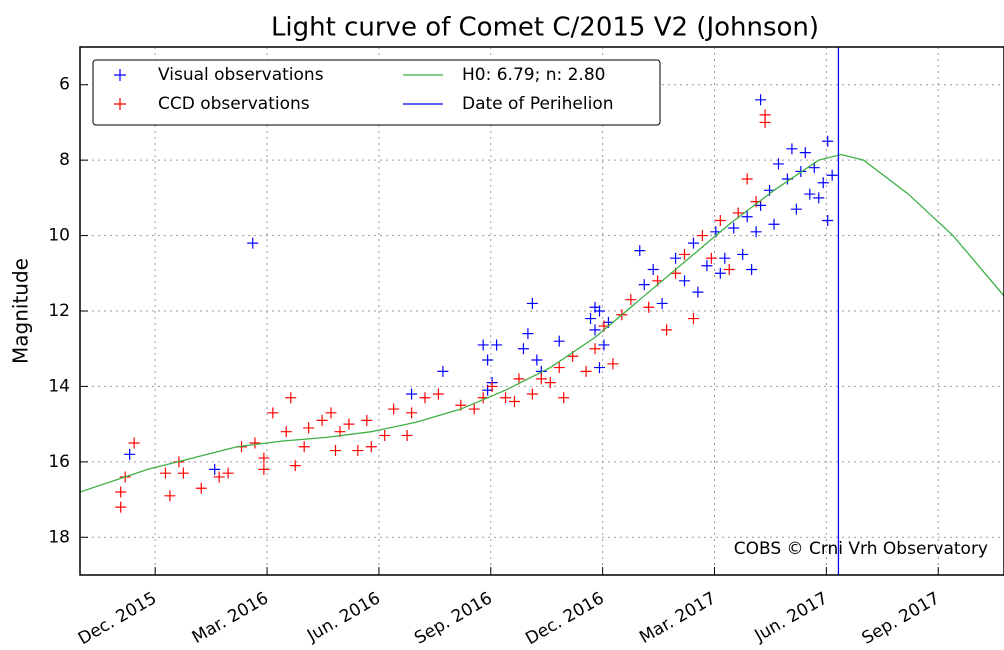  I want to click on y-tick-label: 16, so click(59, 462).